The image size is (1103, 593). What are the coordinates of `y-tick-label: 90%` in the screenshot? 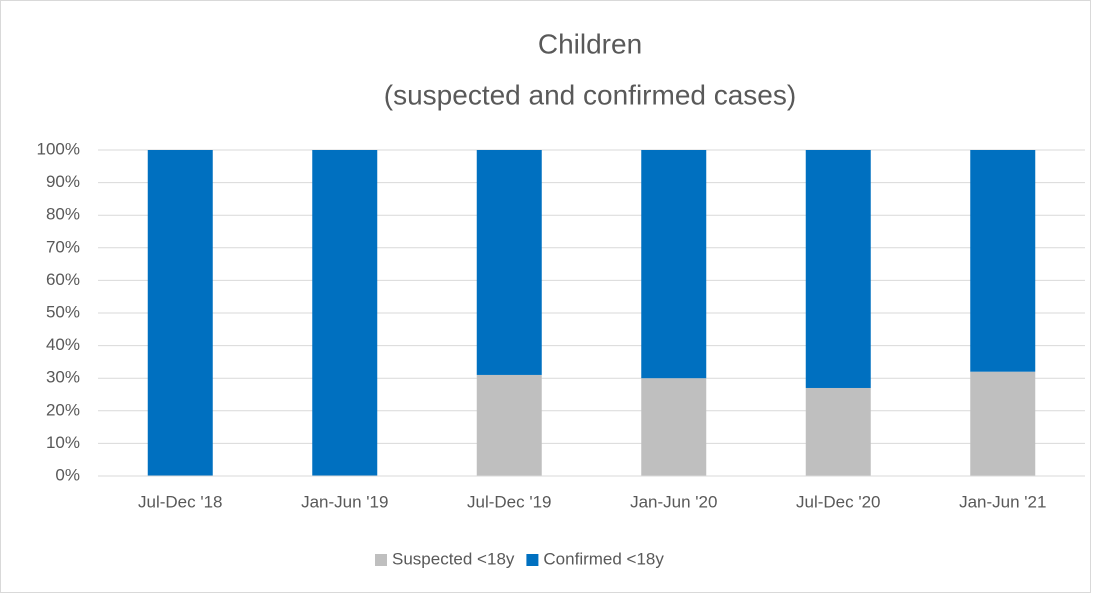 It's located at (63, 181).